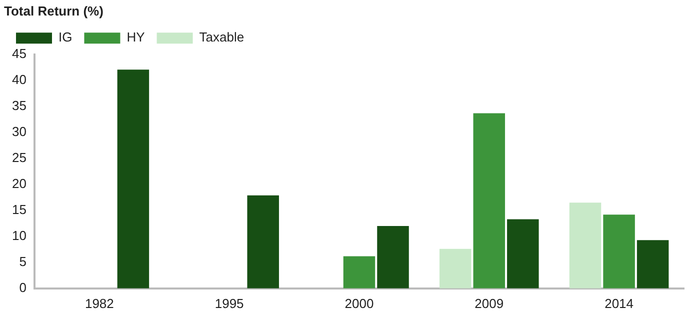  What do you see at coordinates (359, 303) in the screenshot?
I see `x-tick-label: 2000` at bounding box center [359, 303].